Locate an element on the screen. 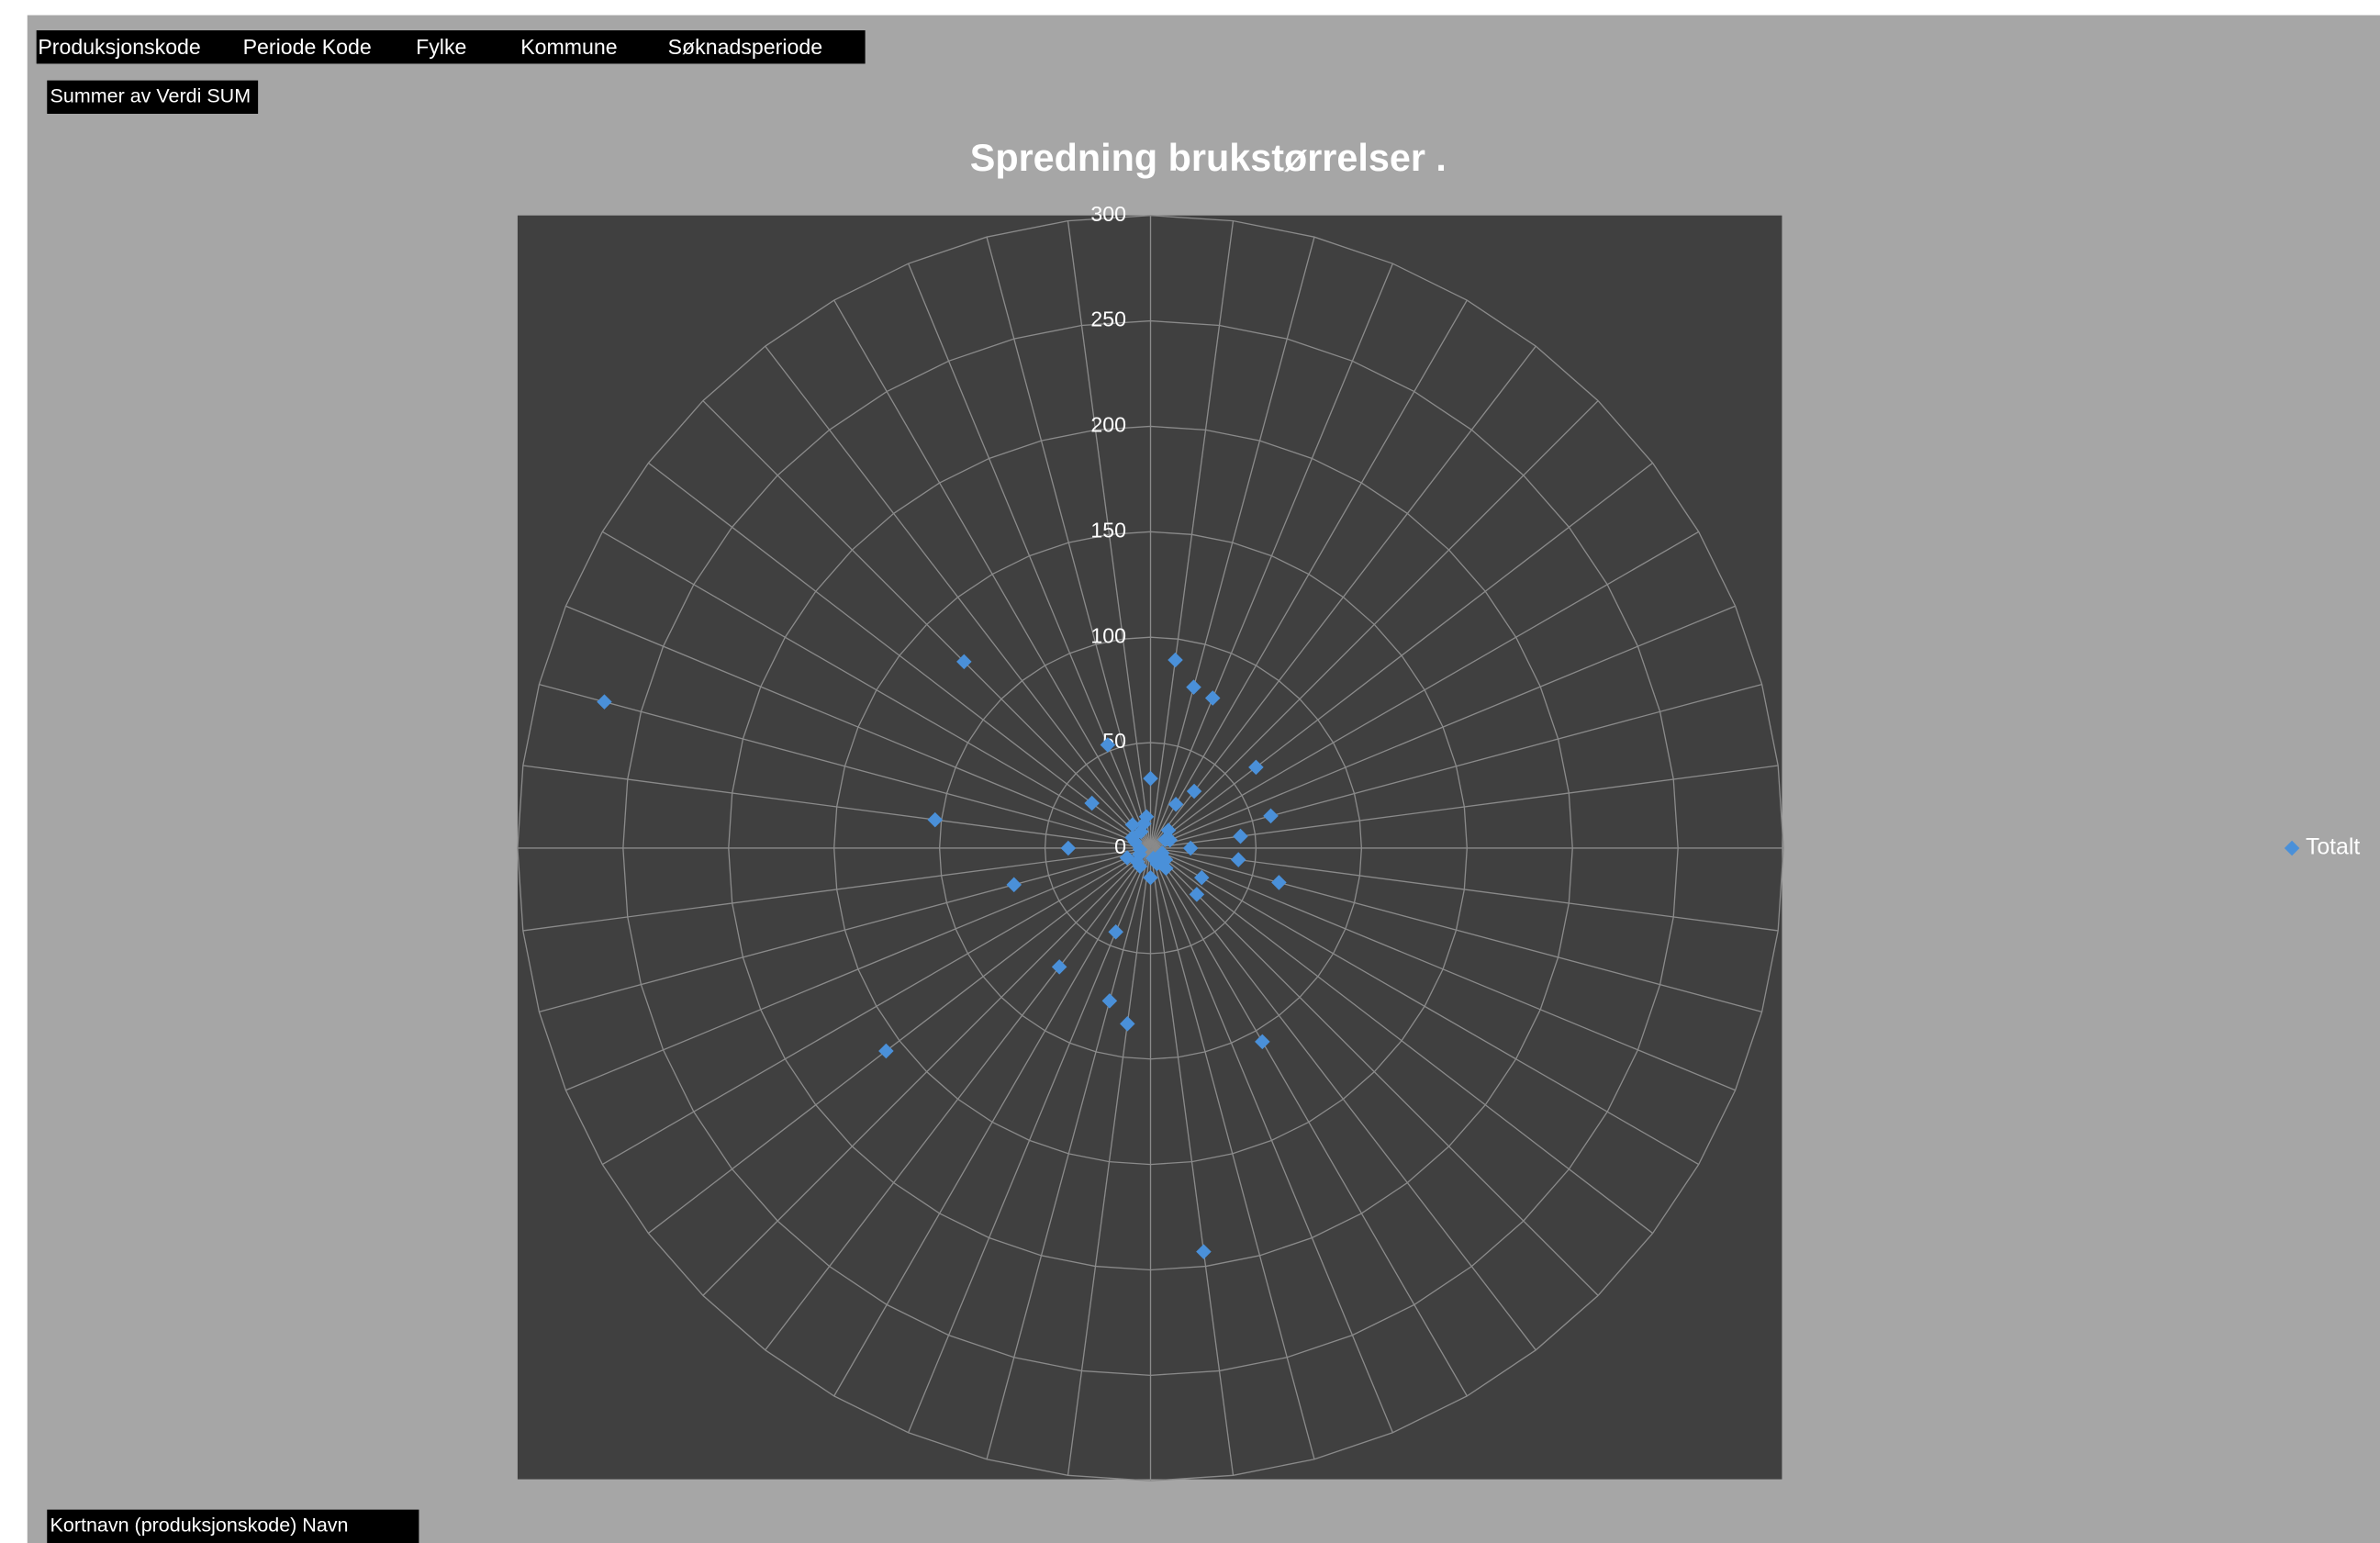 This screenshot has width=2380, height=1543. row-field-button: Kortnavn (produksjonskode) Navn is located at coordinates (199, 1525).